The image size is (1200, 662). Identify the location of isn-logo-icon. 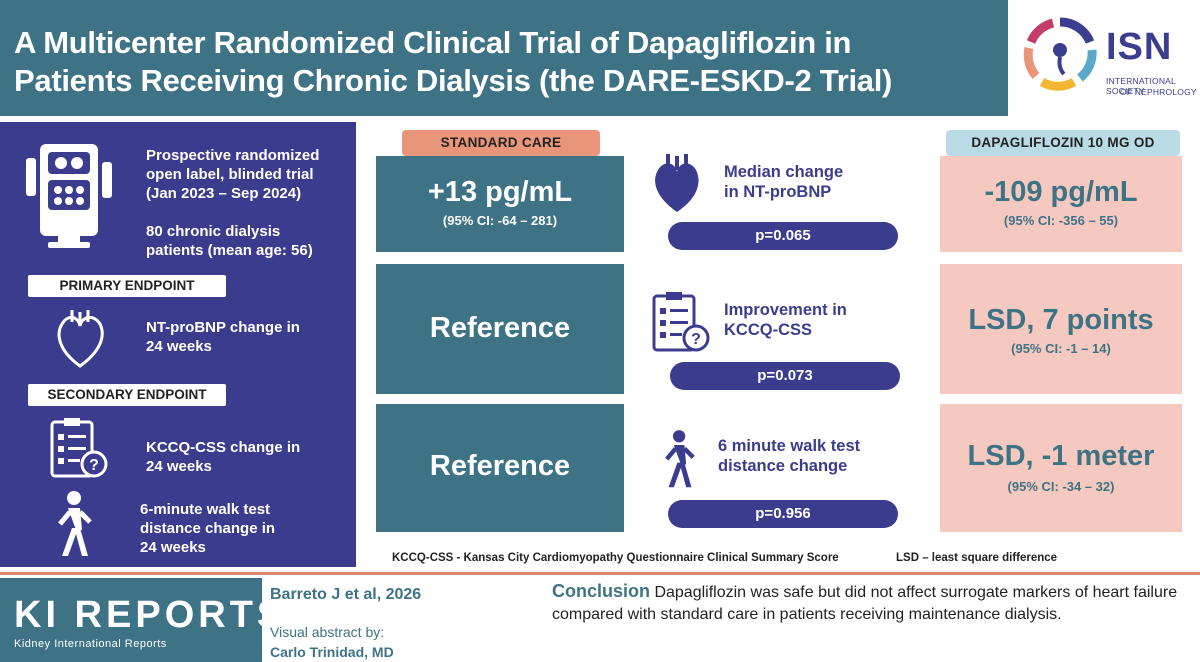
(1060, 54).